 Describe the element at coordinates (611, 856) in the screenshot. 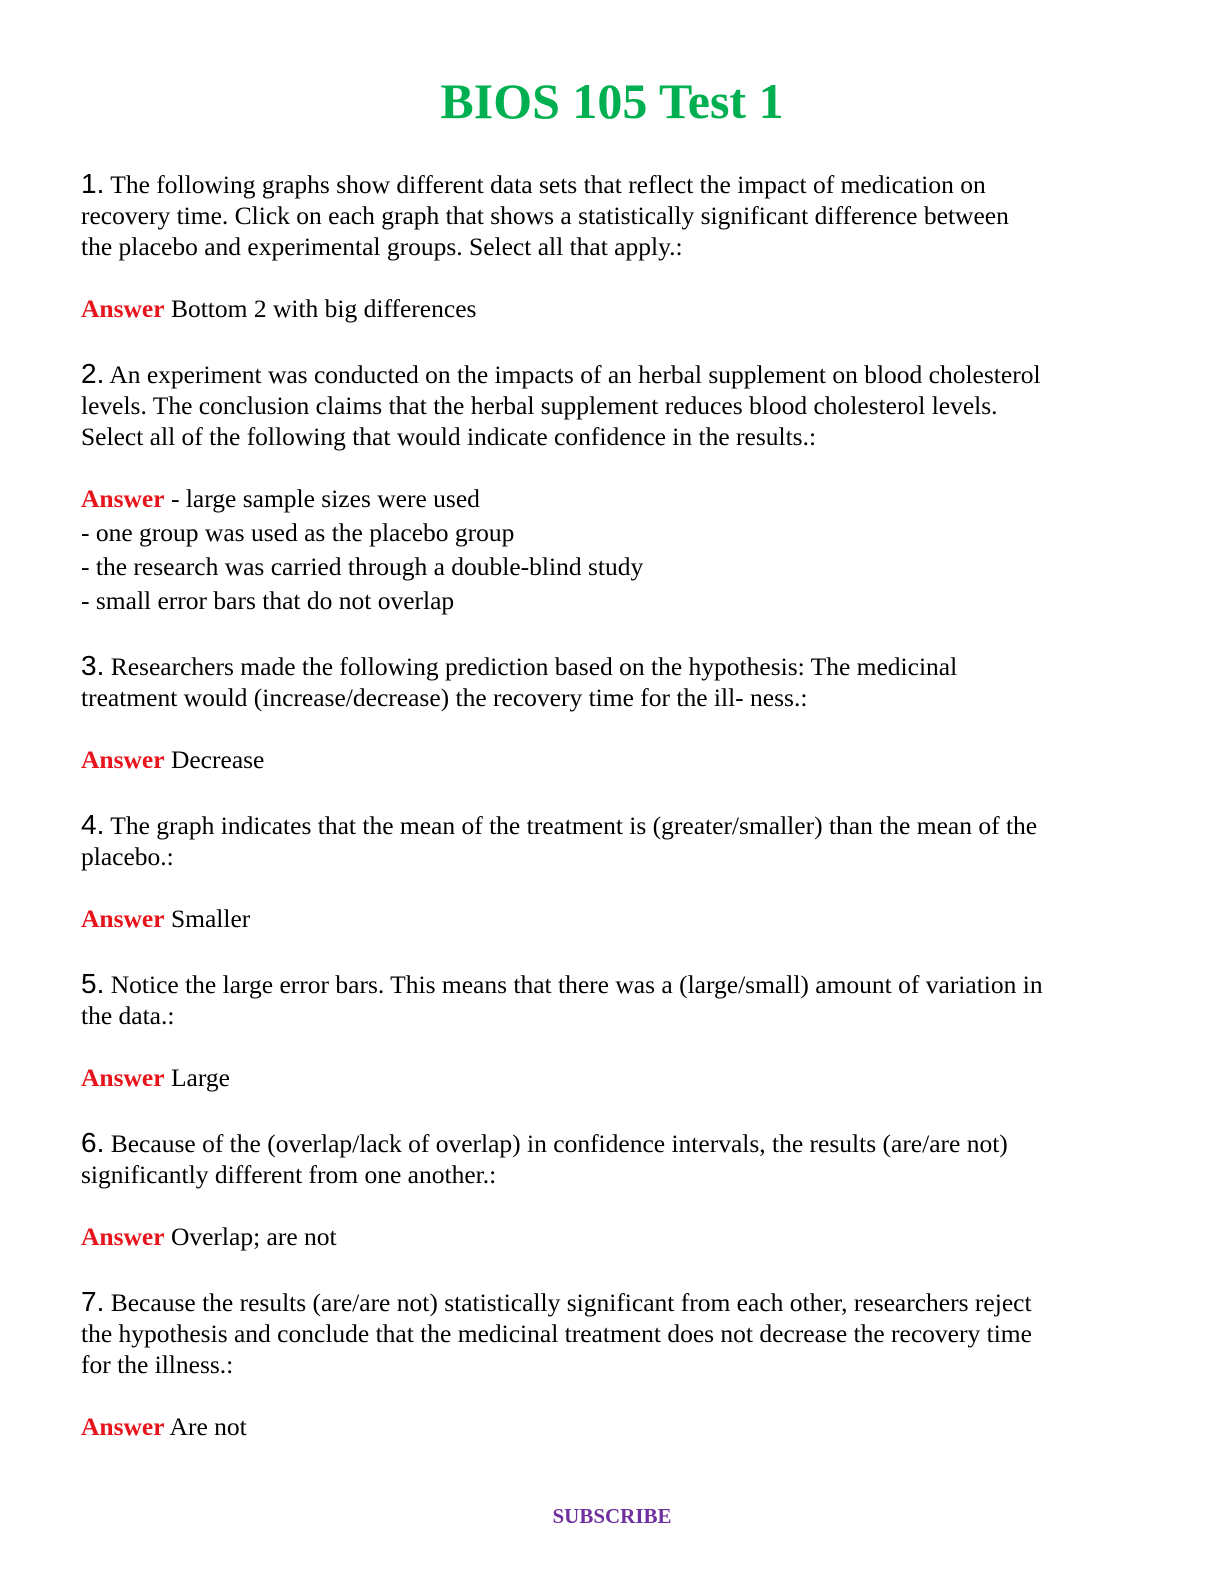

I see `question-line: placebo.:` at that location.